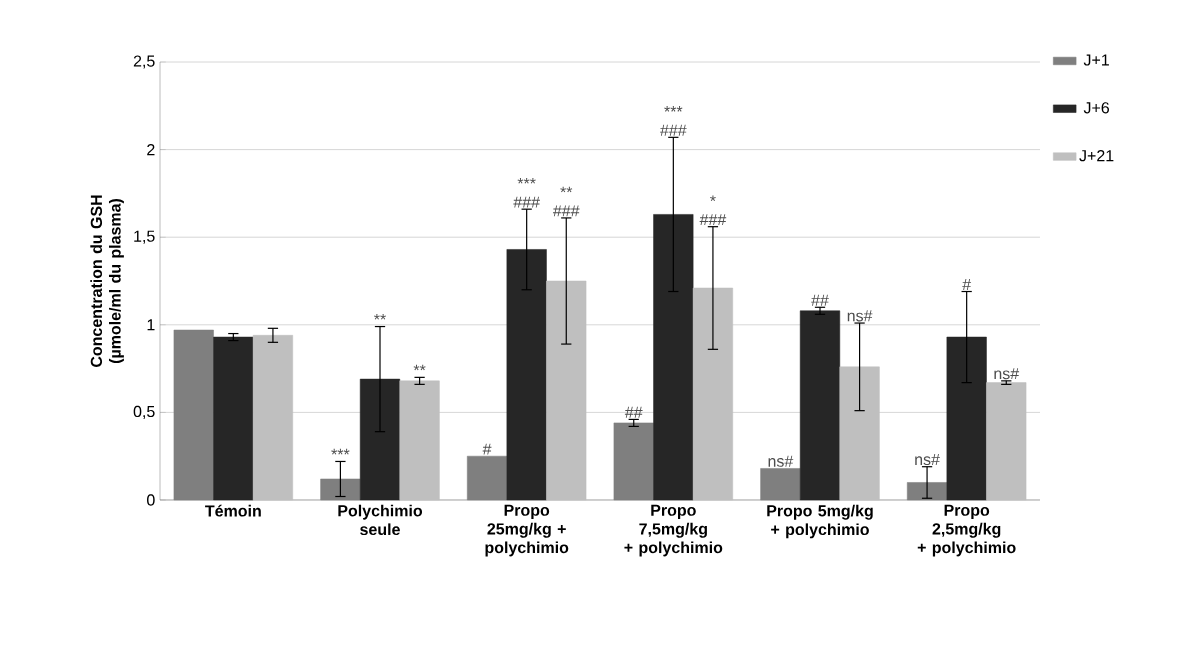 The width and height of the screenshot is (1182, 662). Describe the element at coordinates (527, 530) in the screenshot. I see `x-tick-label: Propo 25mg/kg + polychimio` at that location.